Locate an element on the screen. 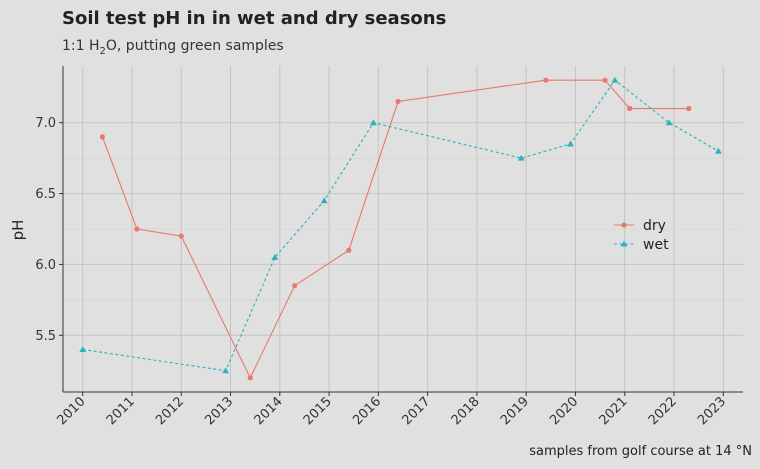 This screenshot has width=760, height=469. y-tick-label: 6.5 is located at coordinates (45, 194).